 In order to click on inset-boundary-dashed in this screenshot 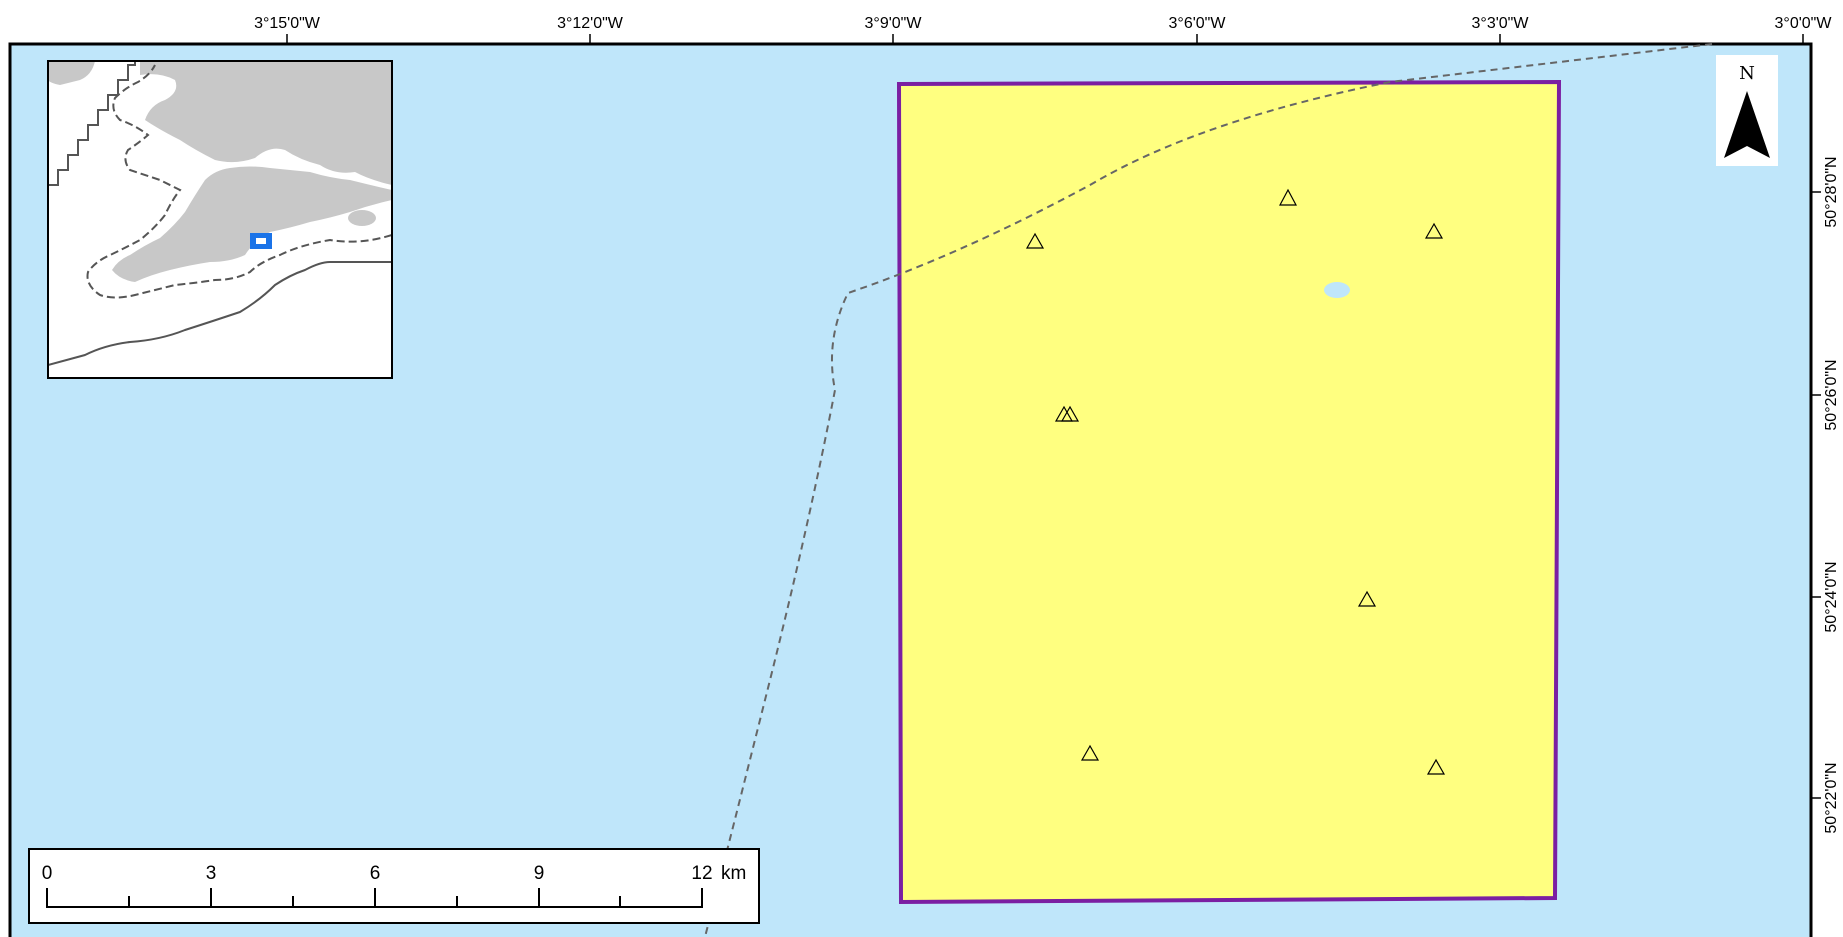, I will do `click(239, 181)`.